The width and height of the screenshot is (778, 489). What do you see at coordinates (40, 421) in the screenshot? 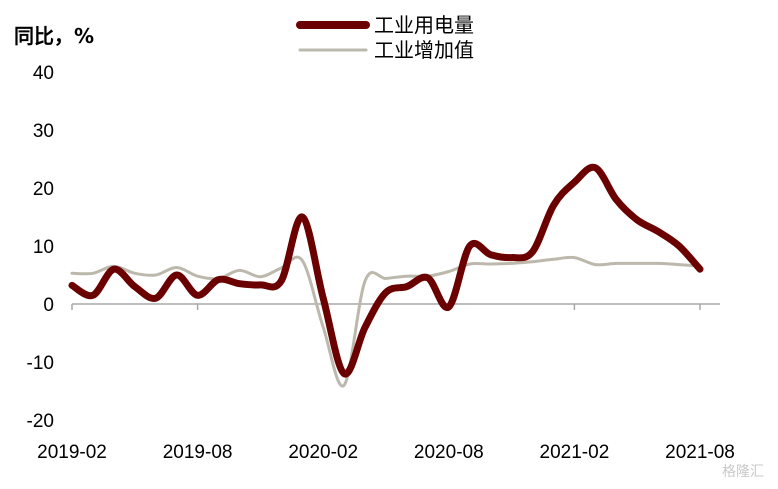
I see `y-tick-label: -20` at bounding box center [40, 421].